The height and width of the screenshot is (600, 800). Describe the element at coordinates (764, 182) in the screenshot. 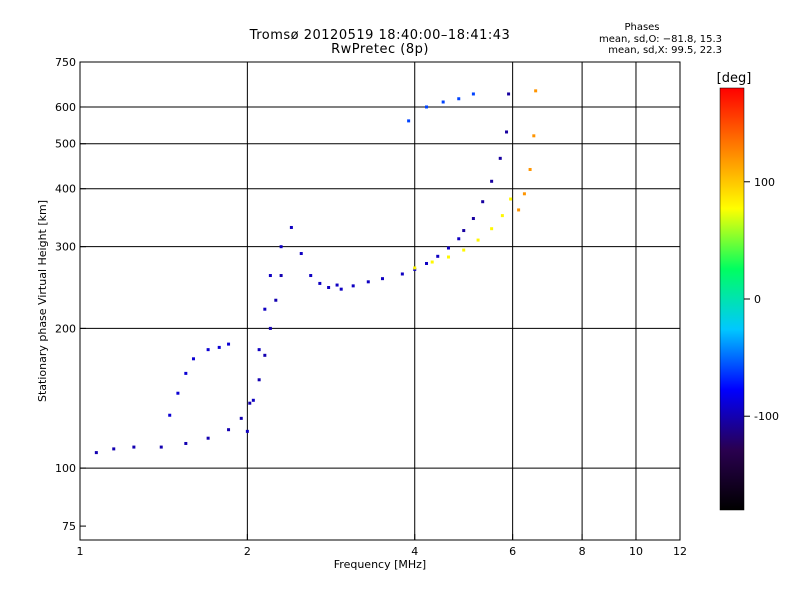

I see `colorbar-tick-label: 100` at that location.